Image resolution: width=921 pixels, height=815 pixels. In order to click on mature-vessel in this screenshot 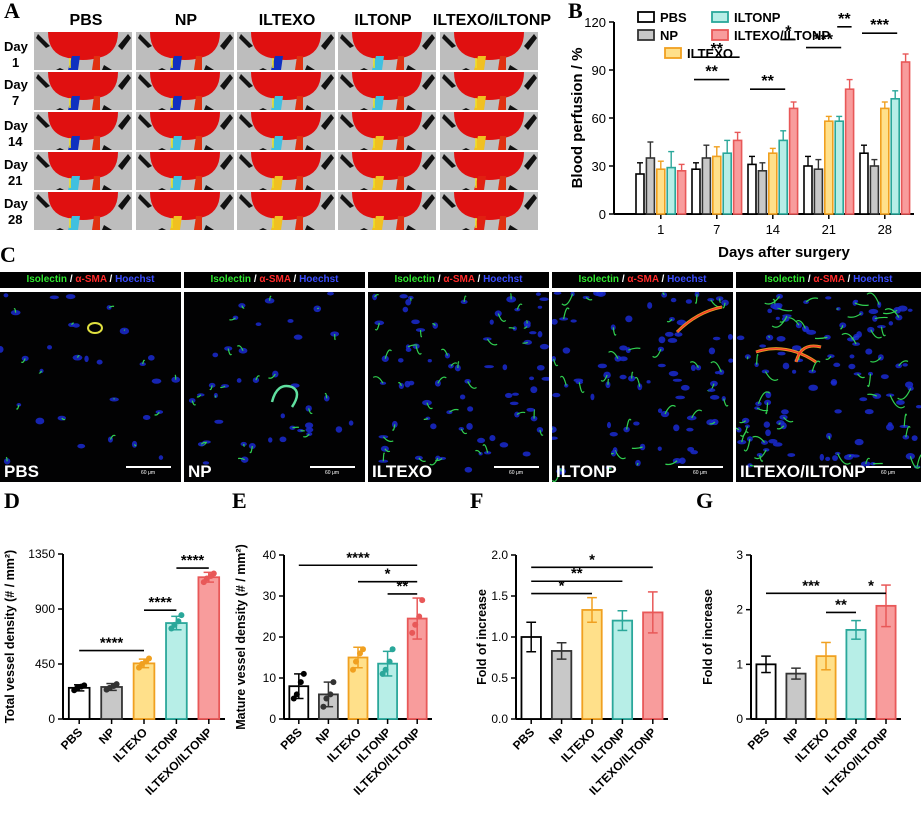, I will do `click(284, 396)`.